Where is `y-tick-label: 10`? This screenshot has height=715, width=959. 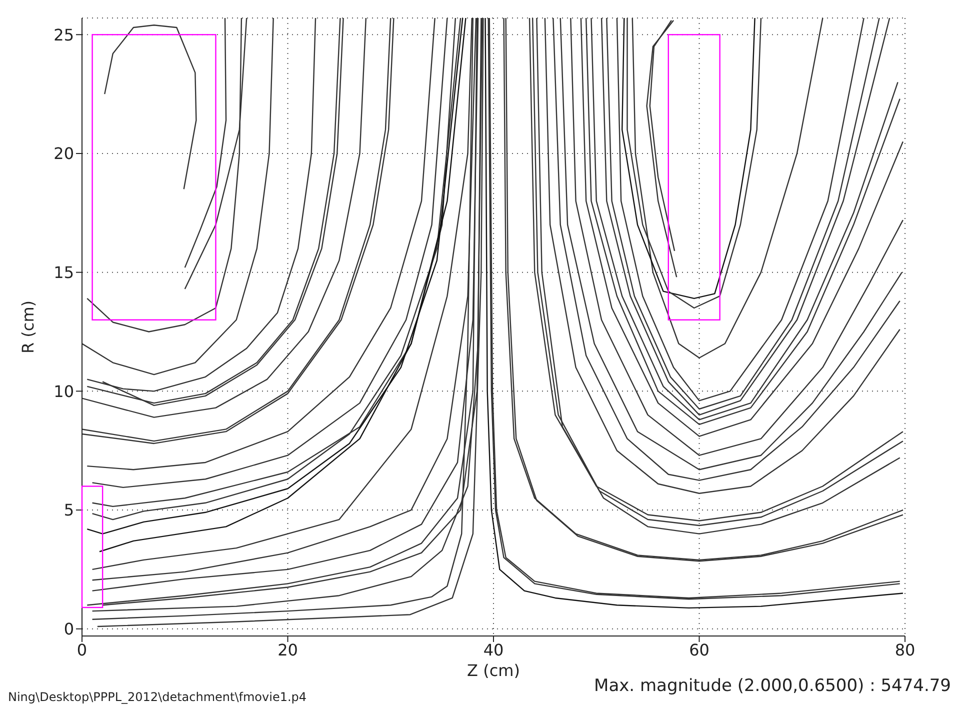 y-tick-label: 10 is located at coordinates (64, 391).